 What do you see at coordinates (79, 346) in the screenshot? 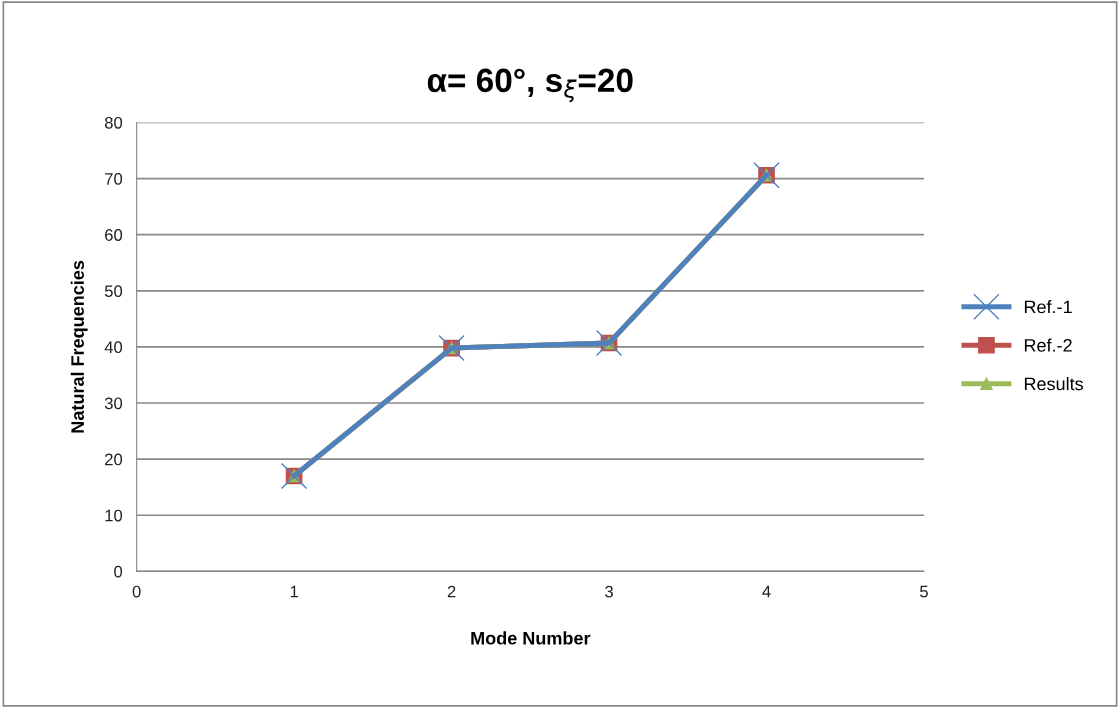
I see `y-axis-title: Natural Frequencies` at bounding box center [79, 346].